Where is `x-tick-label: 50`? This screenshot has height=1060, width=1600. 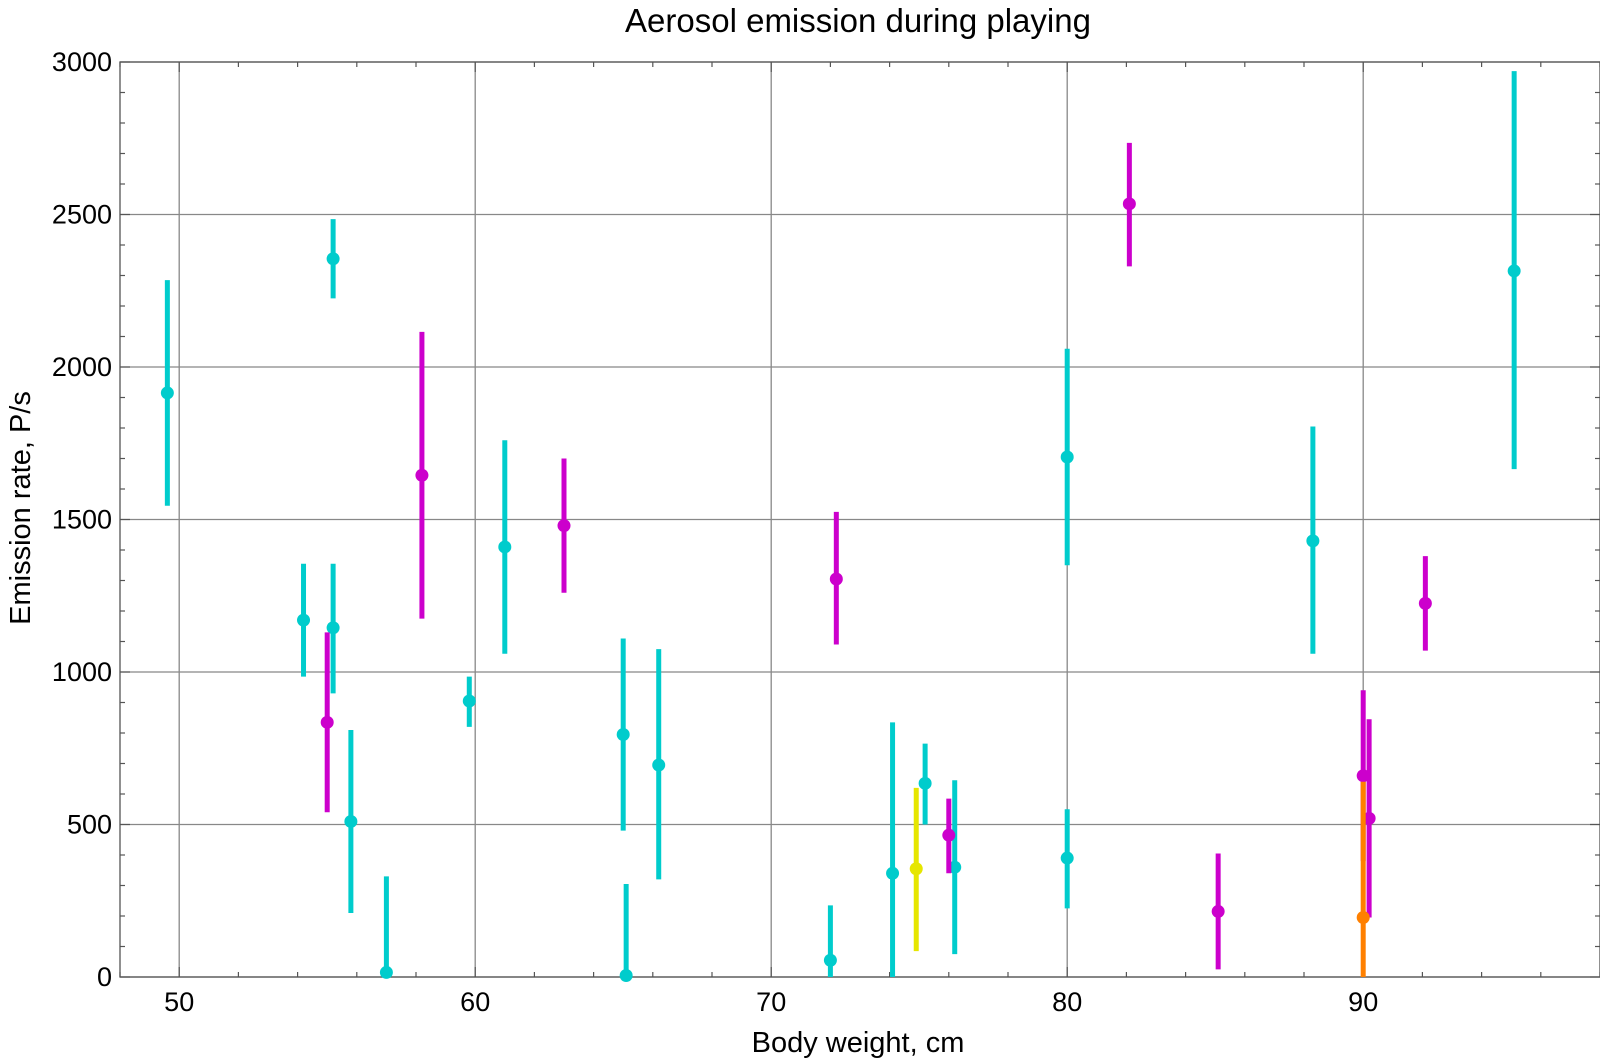 x-tick-label: 50 is located at coordinates (179, 1002).